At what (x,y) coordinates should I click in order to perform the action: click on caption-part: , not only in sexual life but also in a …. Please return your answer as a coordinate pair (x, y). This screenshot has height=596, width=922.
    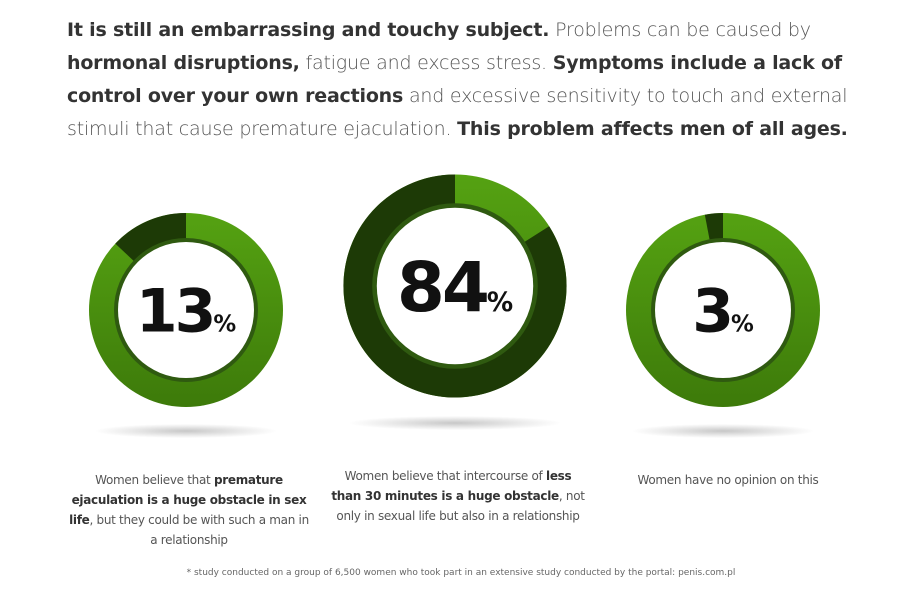
    Looking at the image, I should click on (460, 506).